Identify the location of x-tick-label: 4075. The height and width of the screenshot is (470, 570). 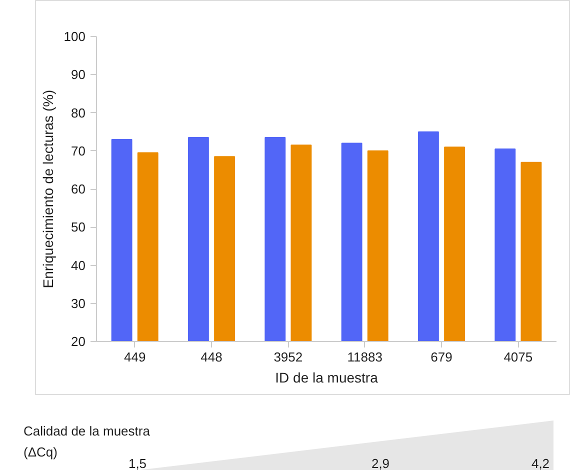
(518, 357).